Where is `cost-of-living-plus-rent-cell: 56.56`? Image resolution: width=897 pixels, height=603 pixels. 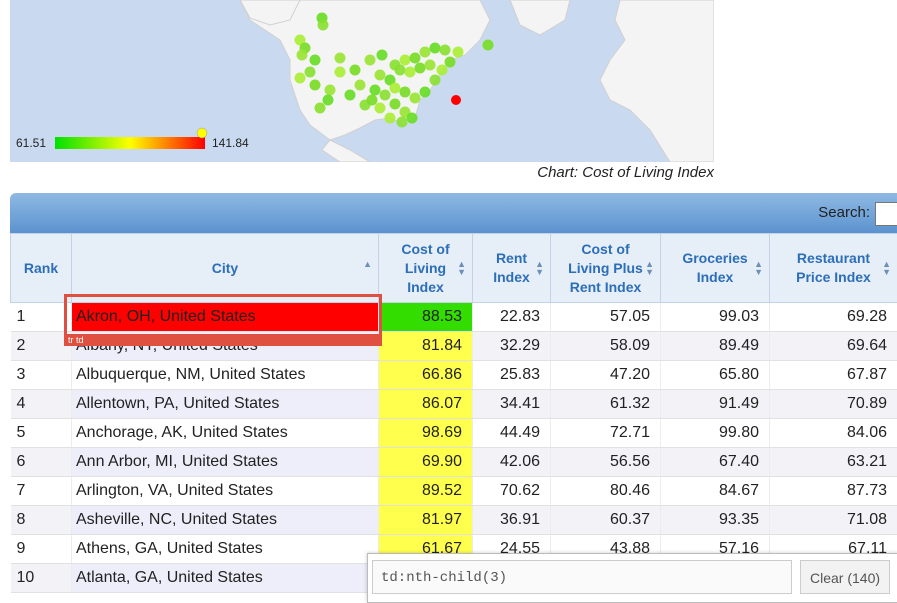 cost-of-living-plus-rent-cell: 56.56 is located at coordinates (606, 462).